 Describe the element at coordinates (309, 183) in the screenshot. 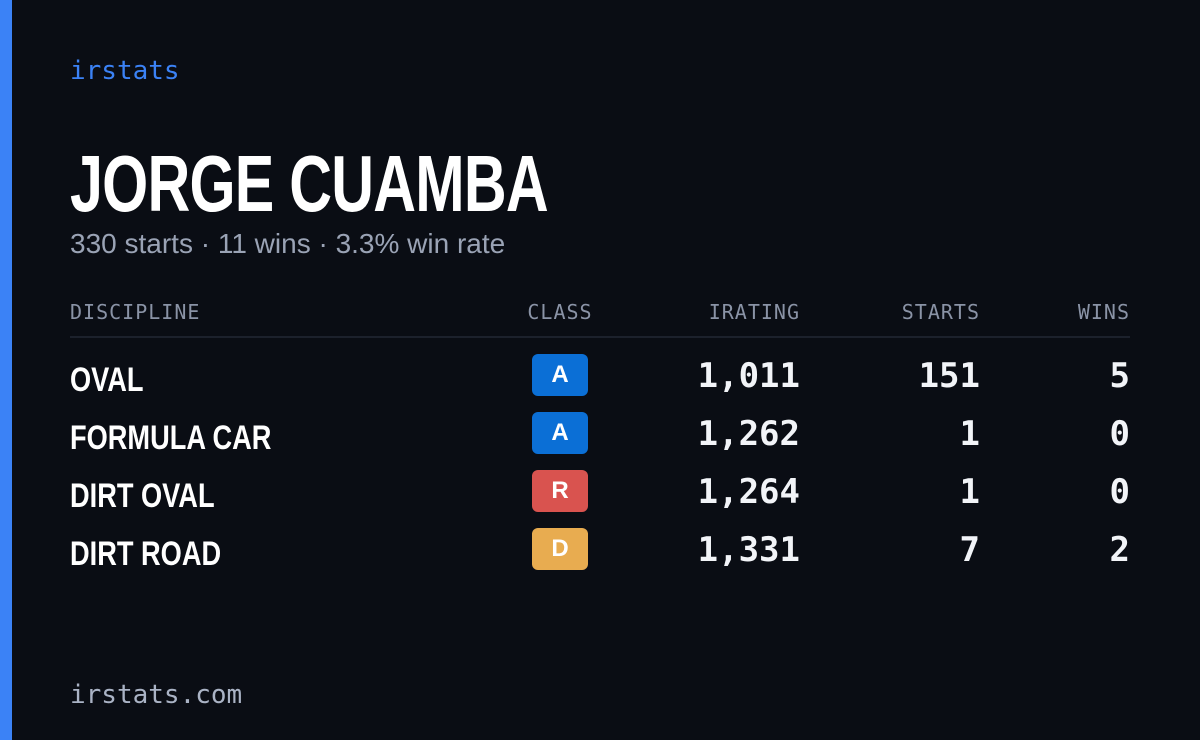

I see `driver-name: JORGE CUAMBA` at that location.